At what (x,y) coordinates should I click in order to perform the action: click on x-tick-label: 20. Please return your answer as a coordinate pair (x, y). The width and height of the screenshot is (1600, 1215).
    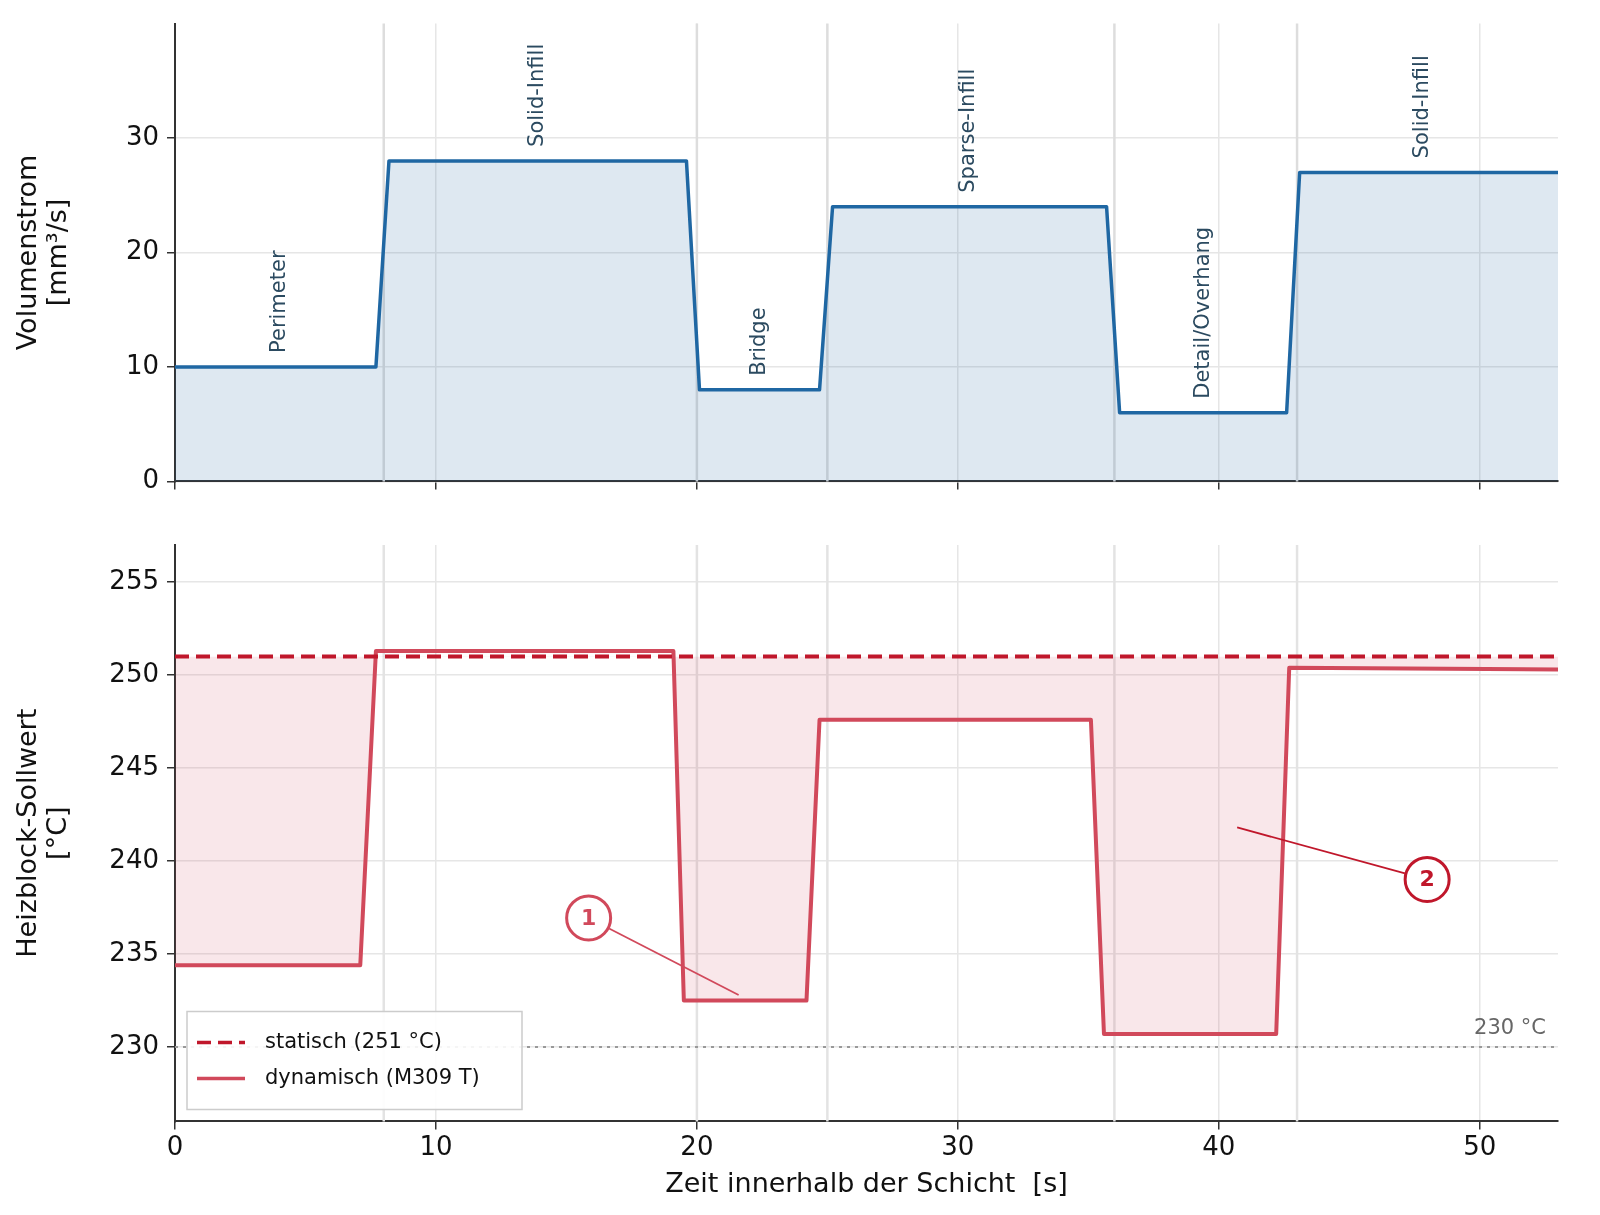
    Looking at the image, I should click on (697, 1145).